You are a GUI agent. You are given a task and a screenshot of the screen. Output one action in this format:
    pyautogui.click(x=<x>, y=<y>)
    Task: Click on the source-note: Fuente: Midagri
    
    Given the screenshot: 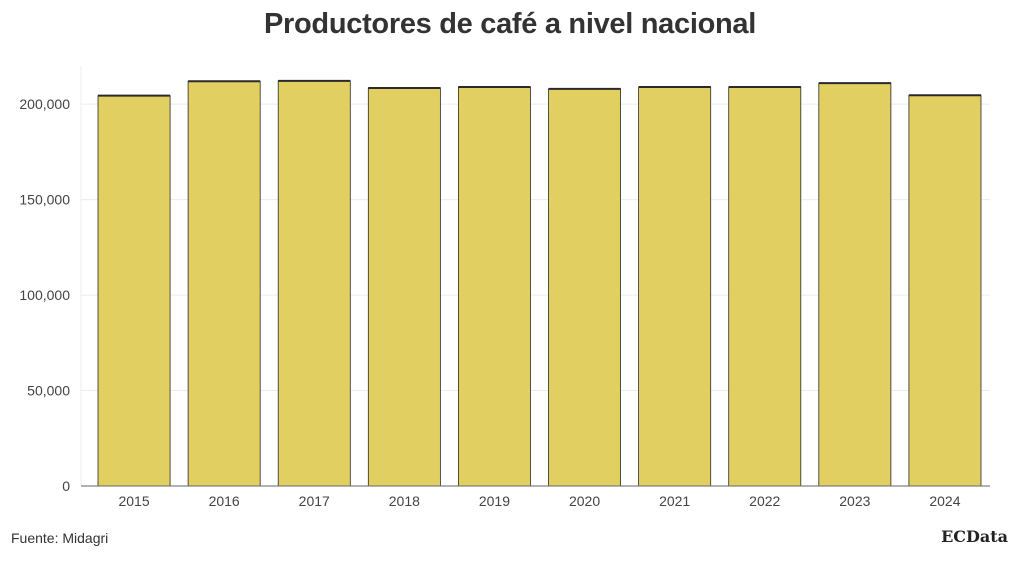 What is the action you would take?
    pyautogui.click(x=60, y=538)
    